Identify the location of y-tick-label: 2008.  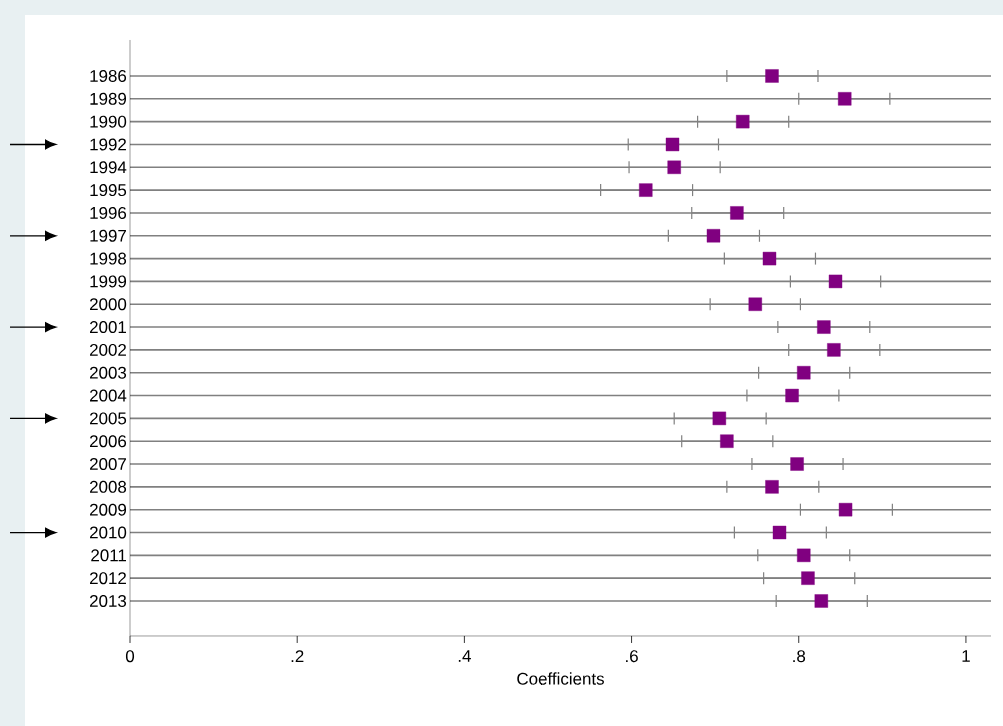
(108, 486).